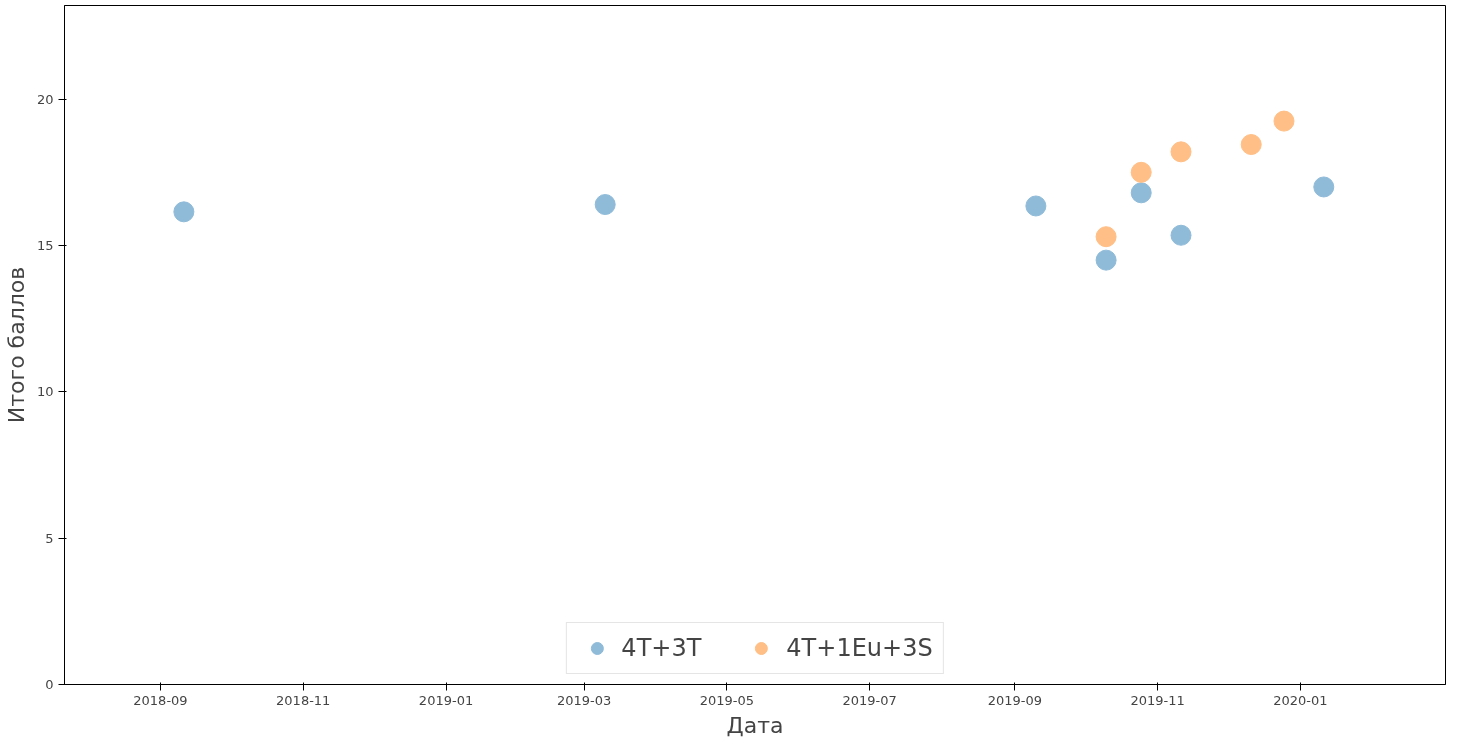 The image size is (1460, 749). Describe the element at coordinates (1157, 700) in the screenshot. I see `x-tick-label: 2019-11` at that location.